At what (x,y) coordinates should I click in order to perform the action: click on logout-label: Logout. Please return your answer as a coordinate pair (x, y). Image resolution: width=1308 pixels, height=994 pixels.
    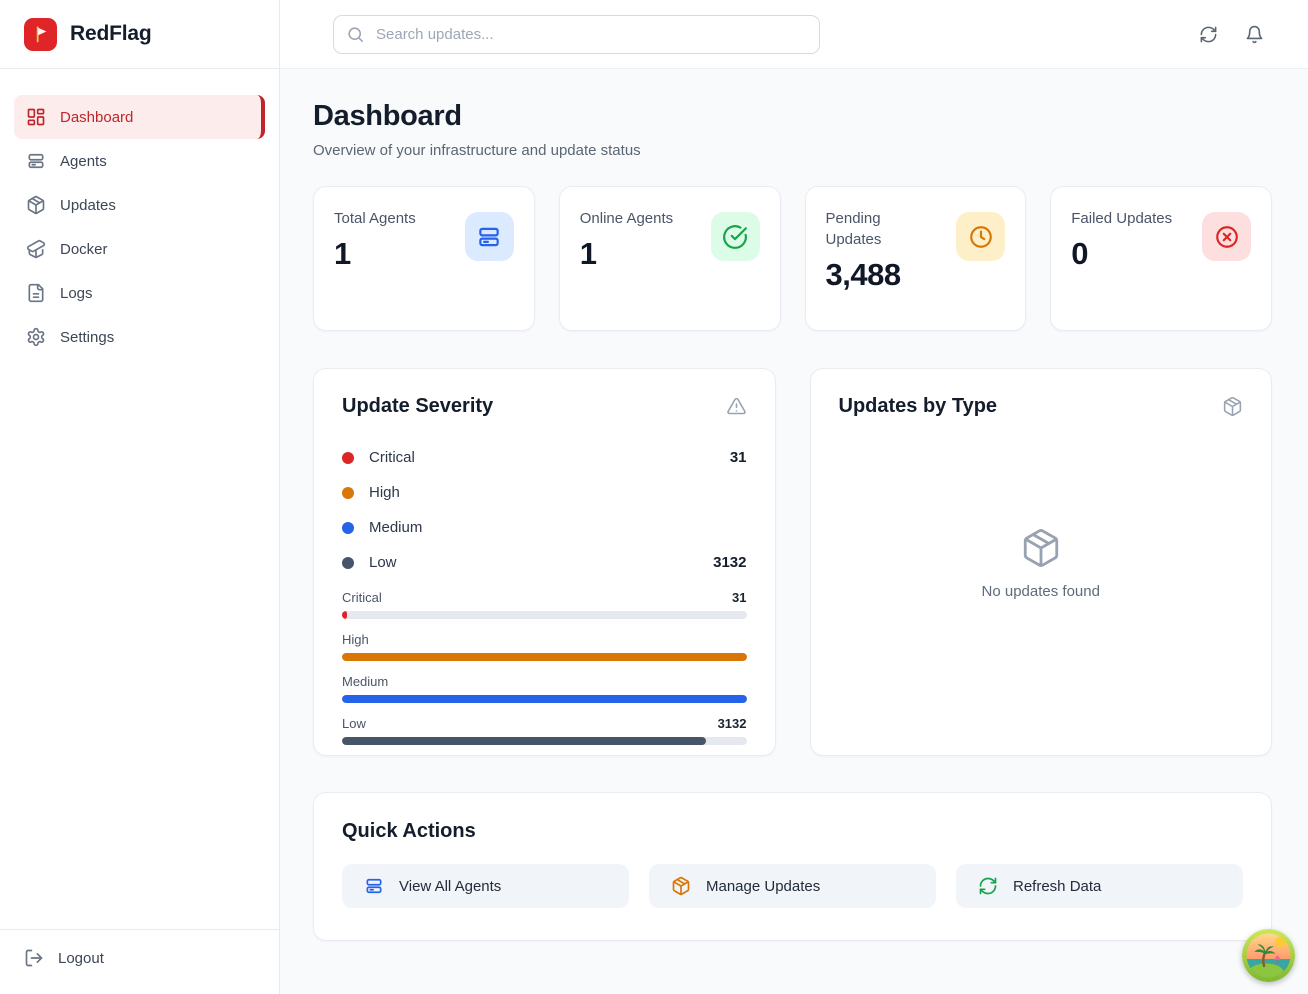
    Looking at the image, I should click on (81, 958).